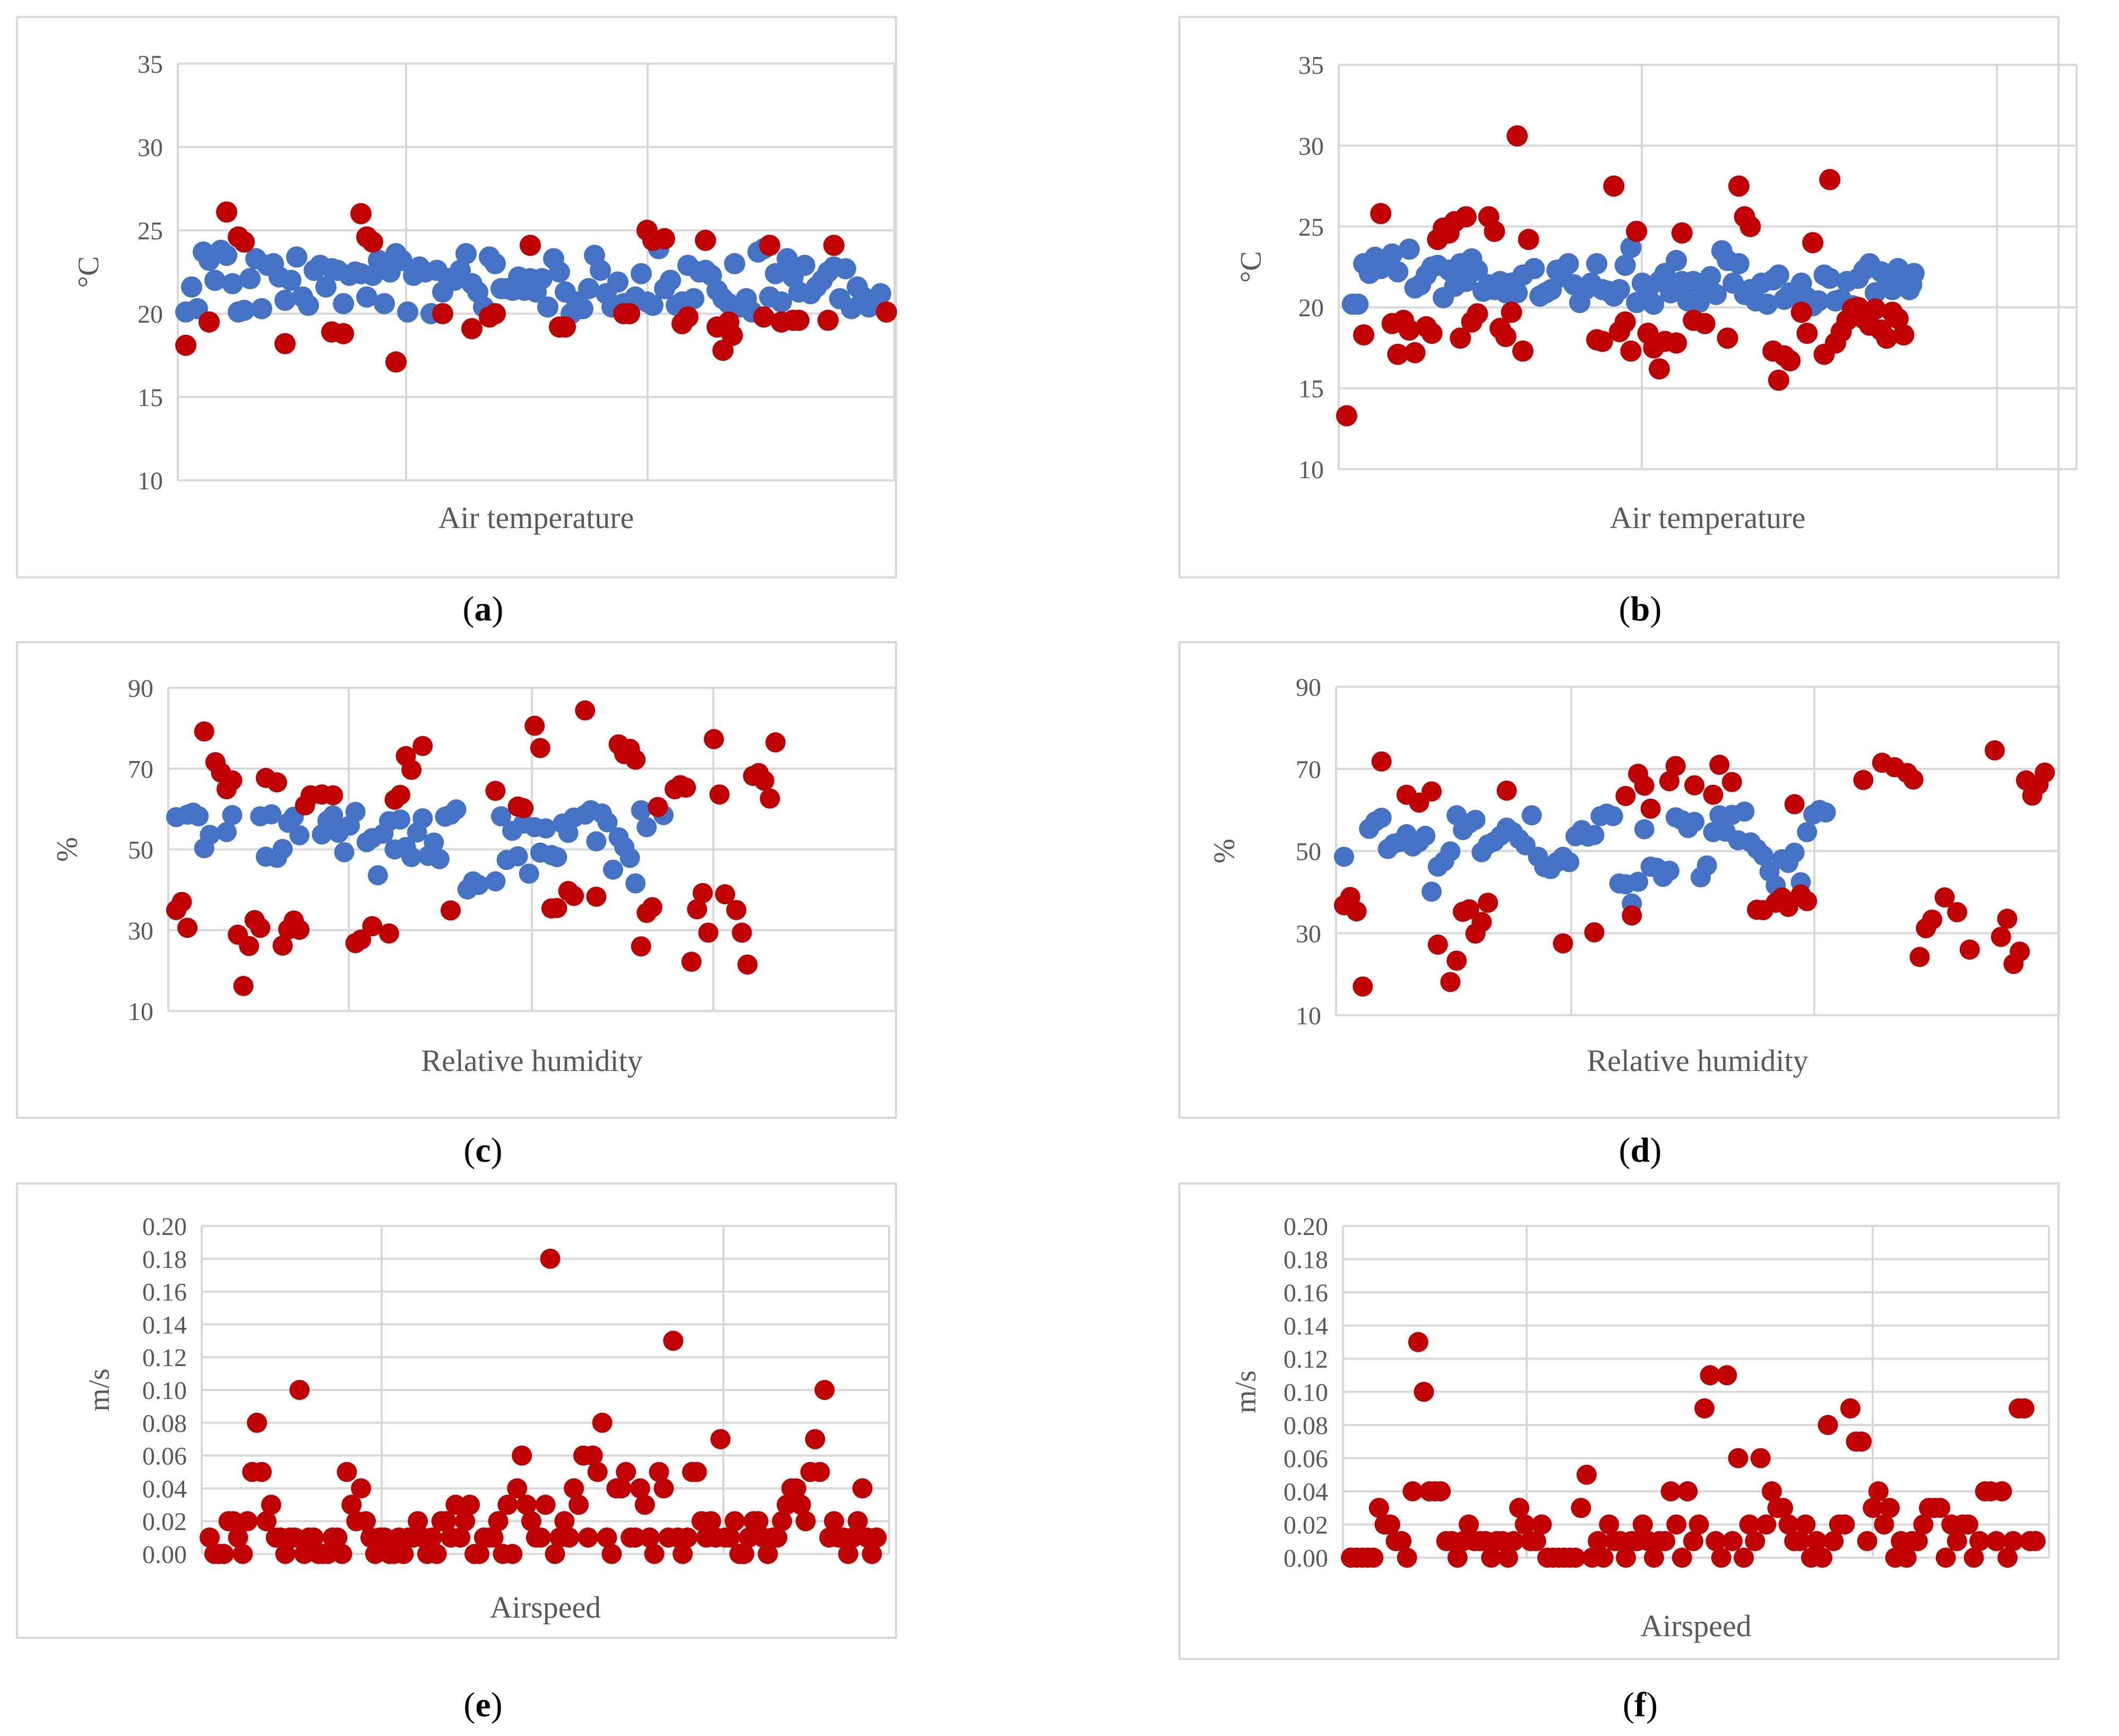 The image size is (2119, 1736). I want to click on y-tick-label: 0.14, so click(1306, 1326).